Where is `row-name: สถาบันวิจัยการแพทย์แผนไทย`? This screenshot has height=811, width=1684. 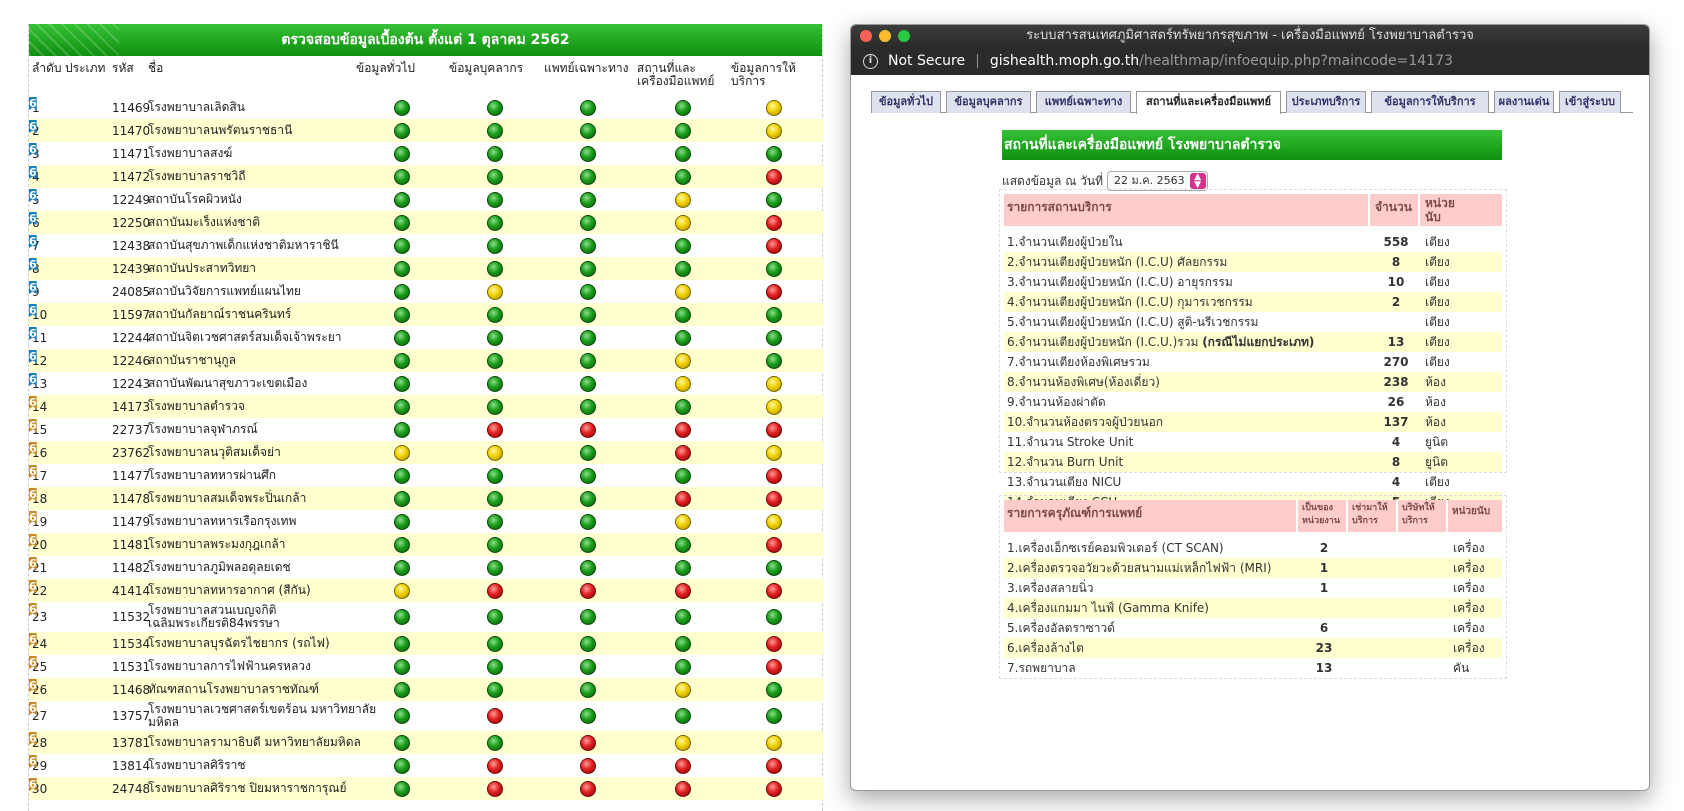
row-name: สถาบันวิจัยการแพทย์แผนไทย is located at coordinates (224, 291).